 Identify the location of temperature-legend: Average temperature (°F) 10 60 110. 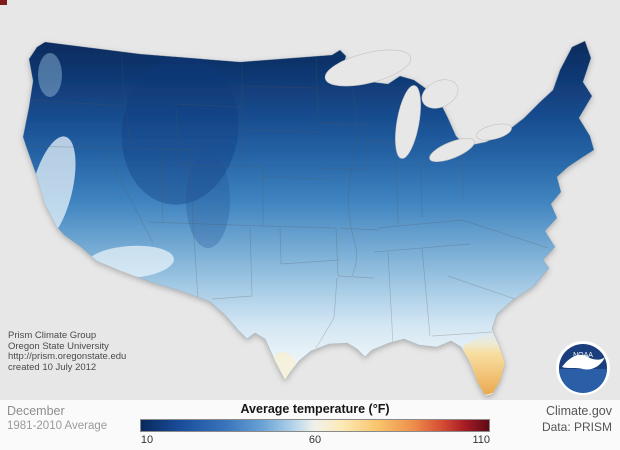
(315, 425).